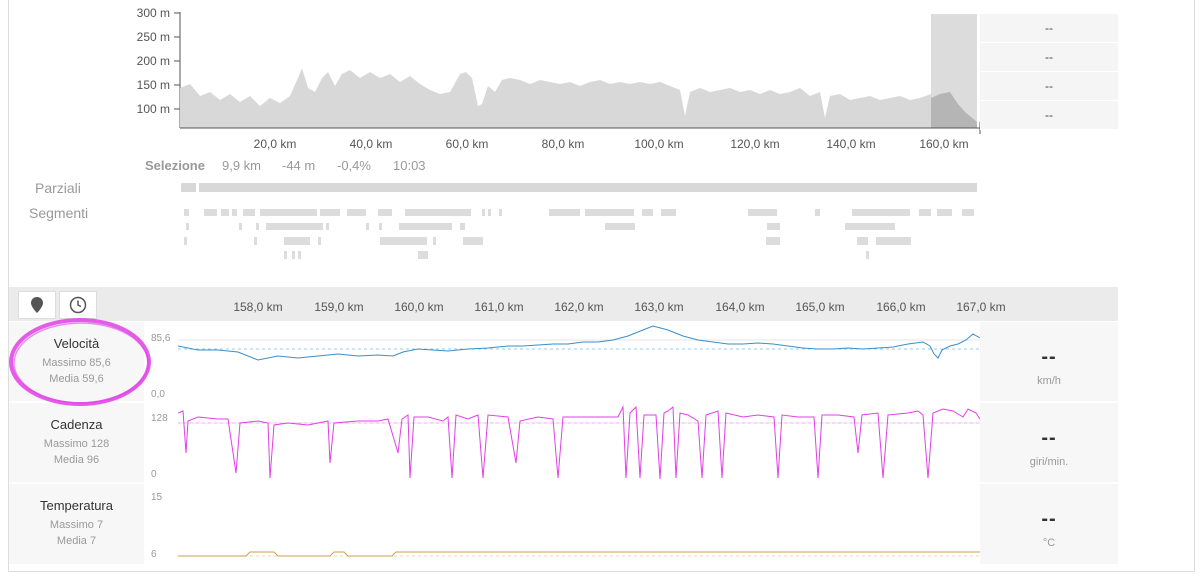  What do you see at coordinates (981, 307) in the screenshot?
I see `detail-tick-label: 167,0 km` at bounding box center [981, 307].